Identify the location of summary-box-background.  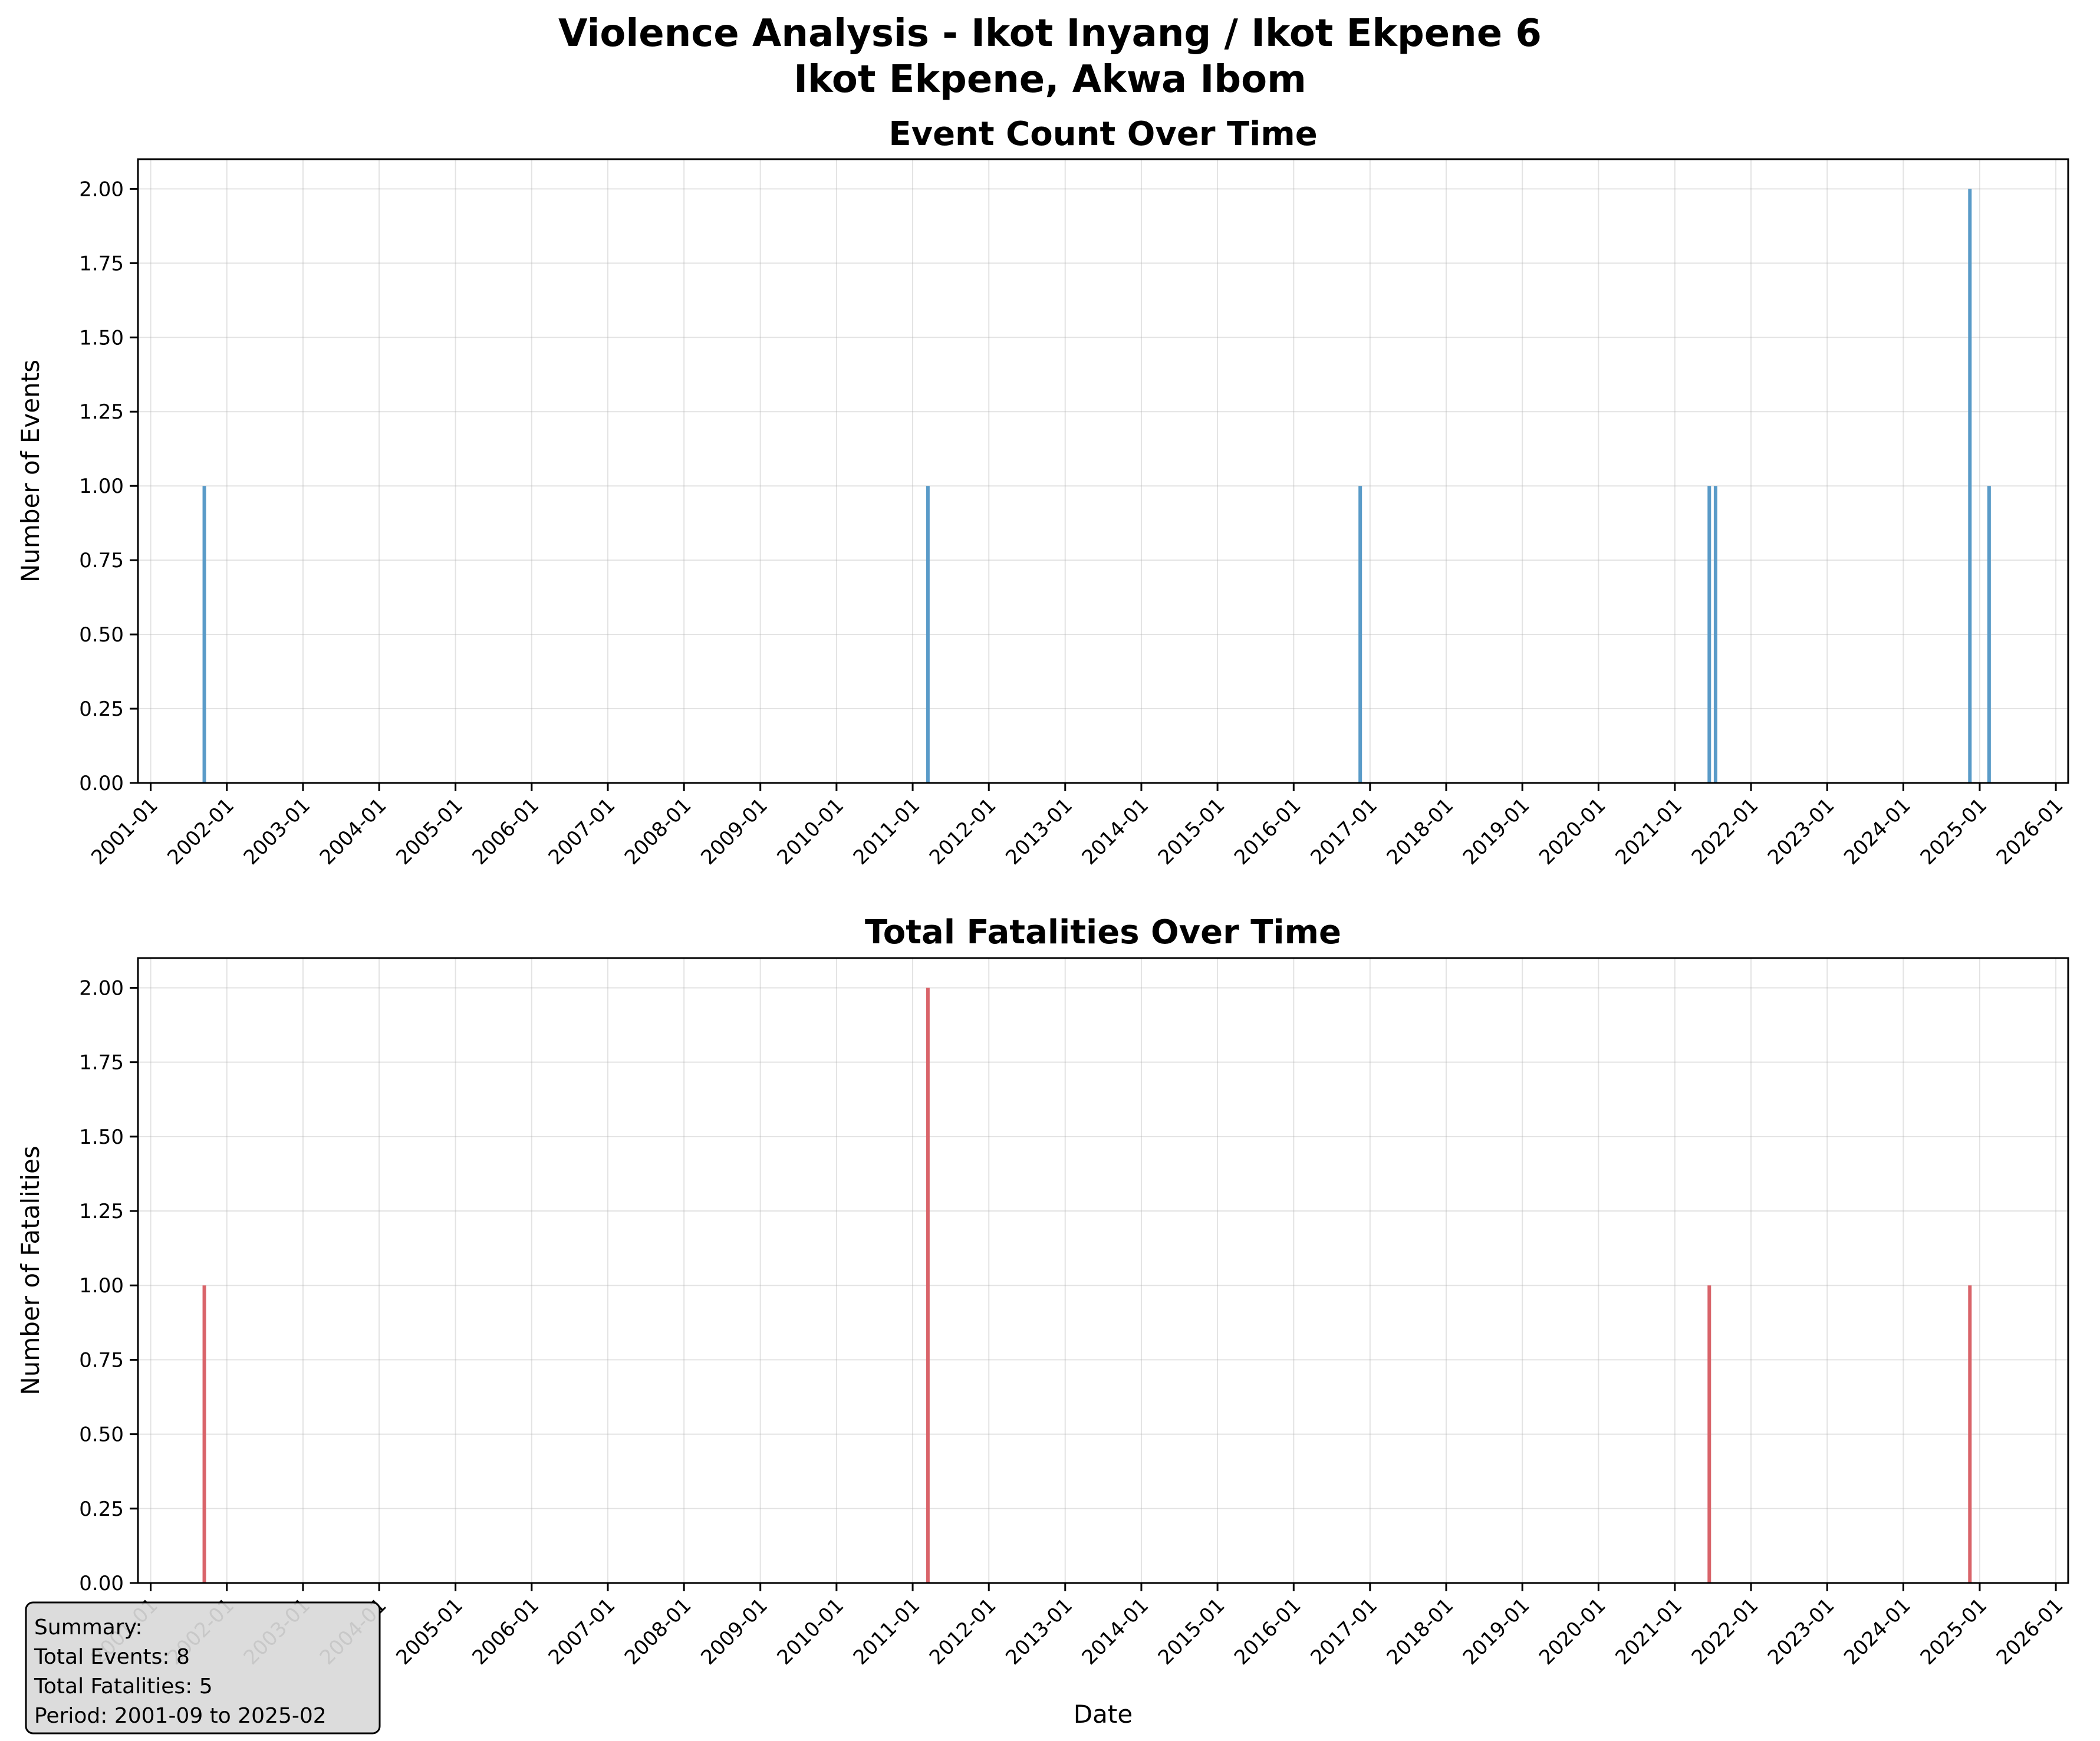
(203, 1668).